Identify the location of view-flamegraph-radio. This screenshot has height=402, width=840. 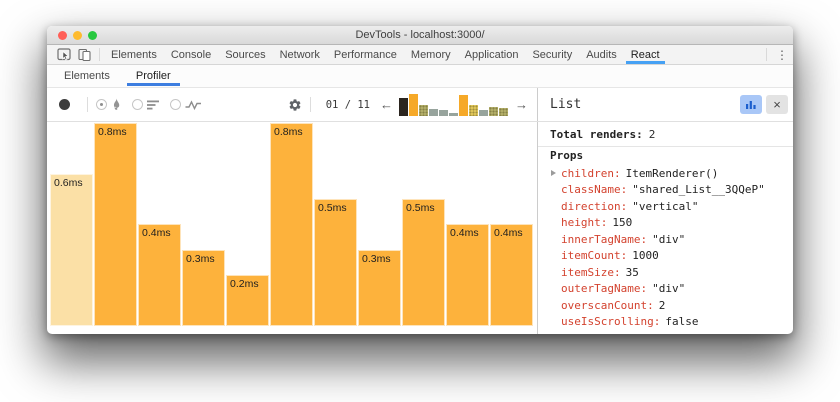
(109, 104).